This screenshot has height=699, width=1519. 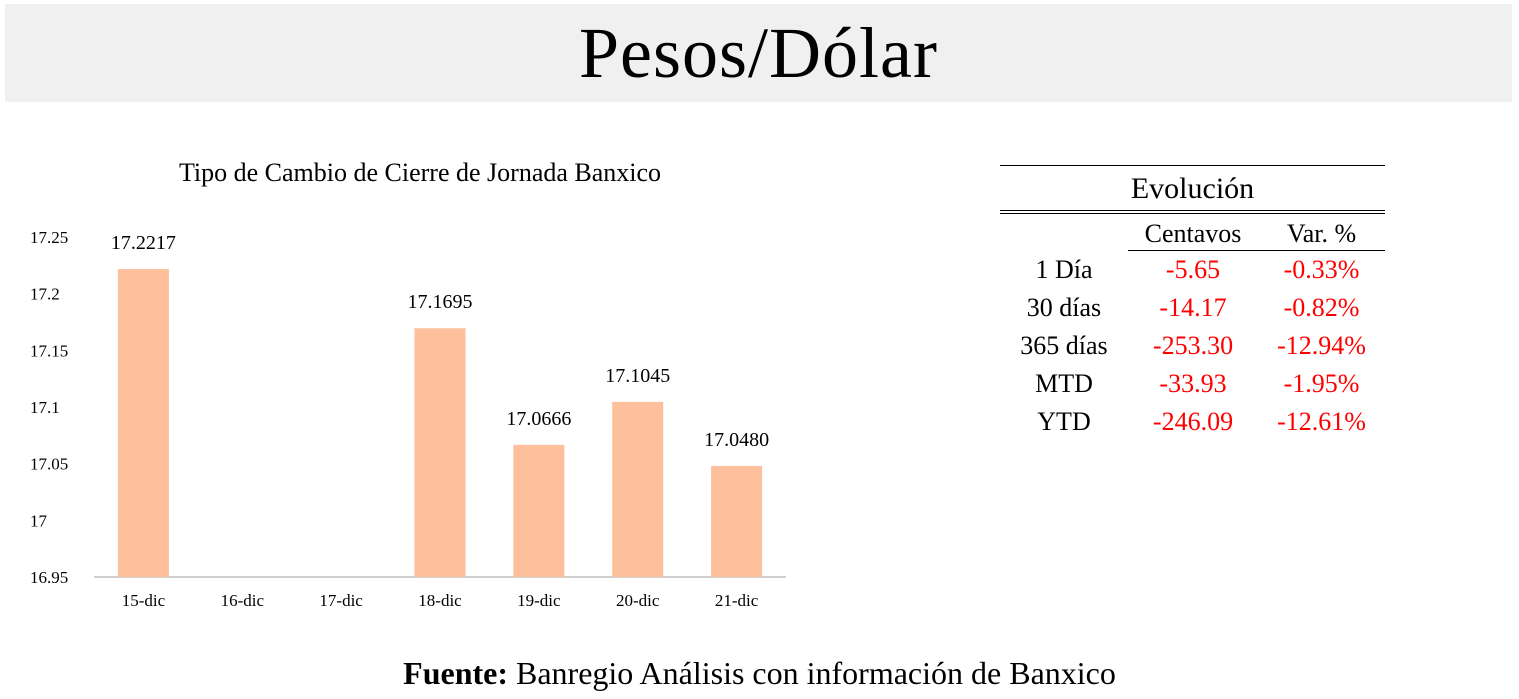 I want to click on table-row: MTD -33.93 -1.95%, so click(x=1192, y=384).